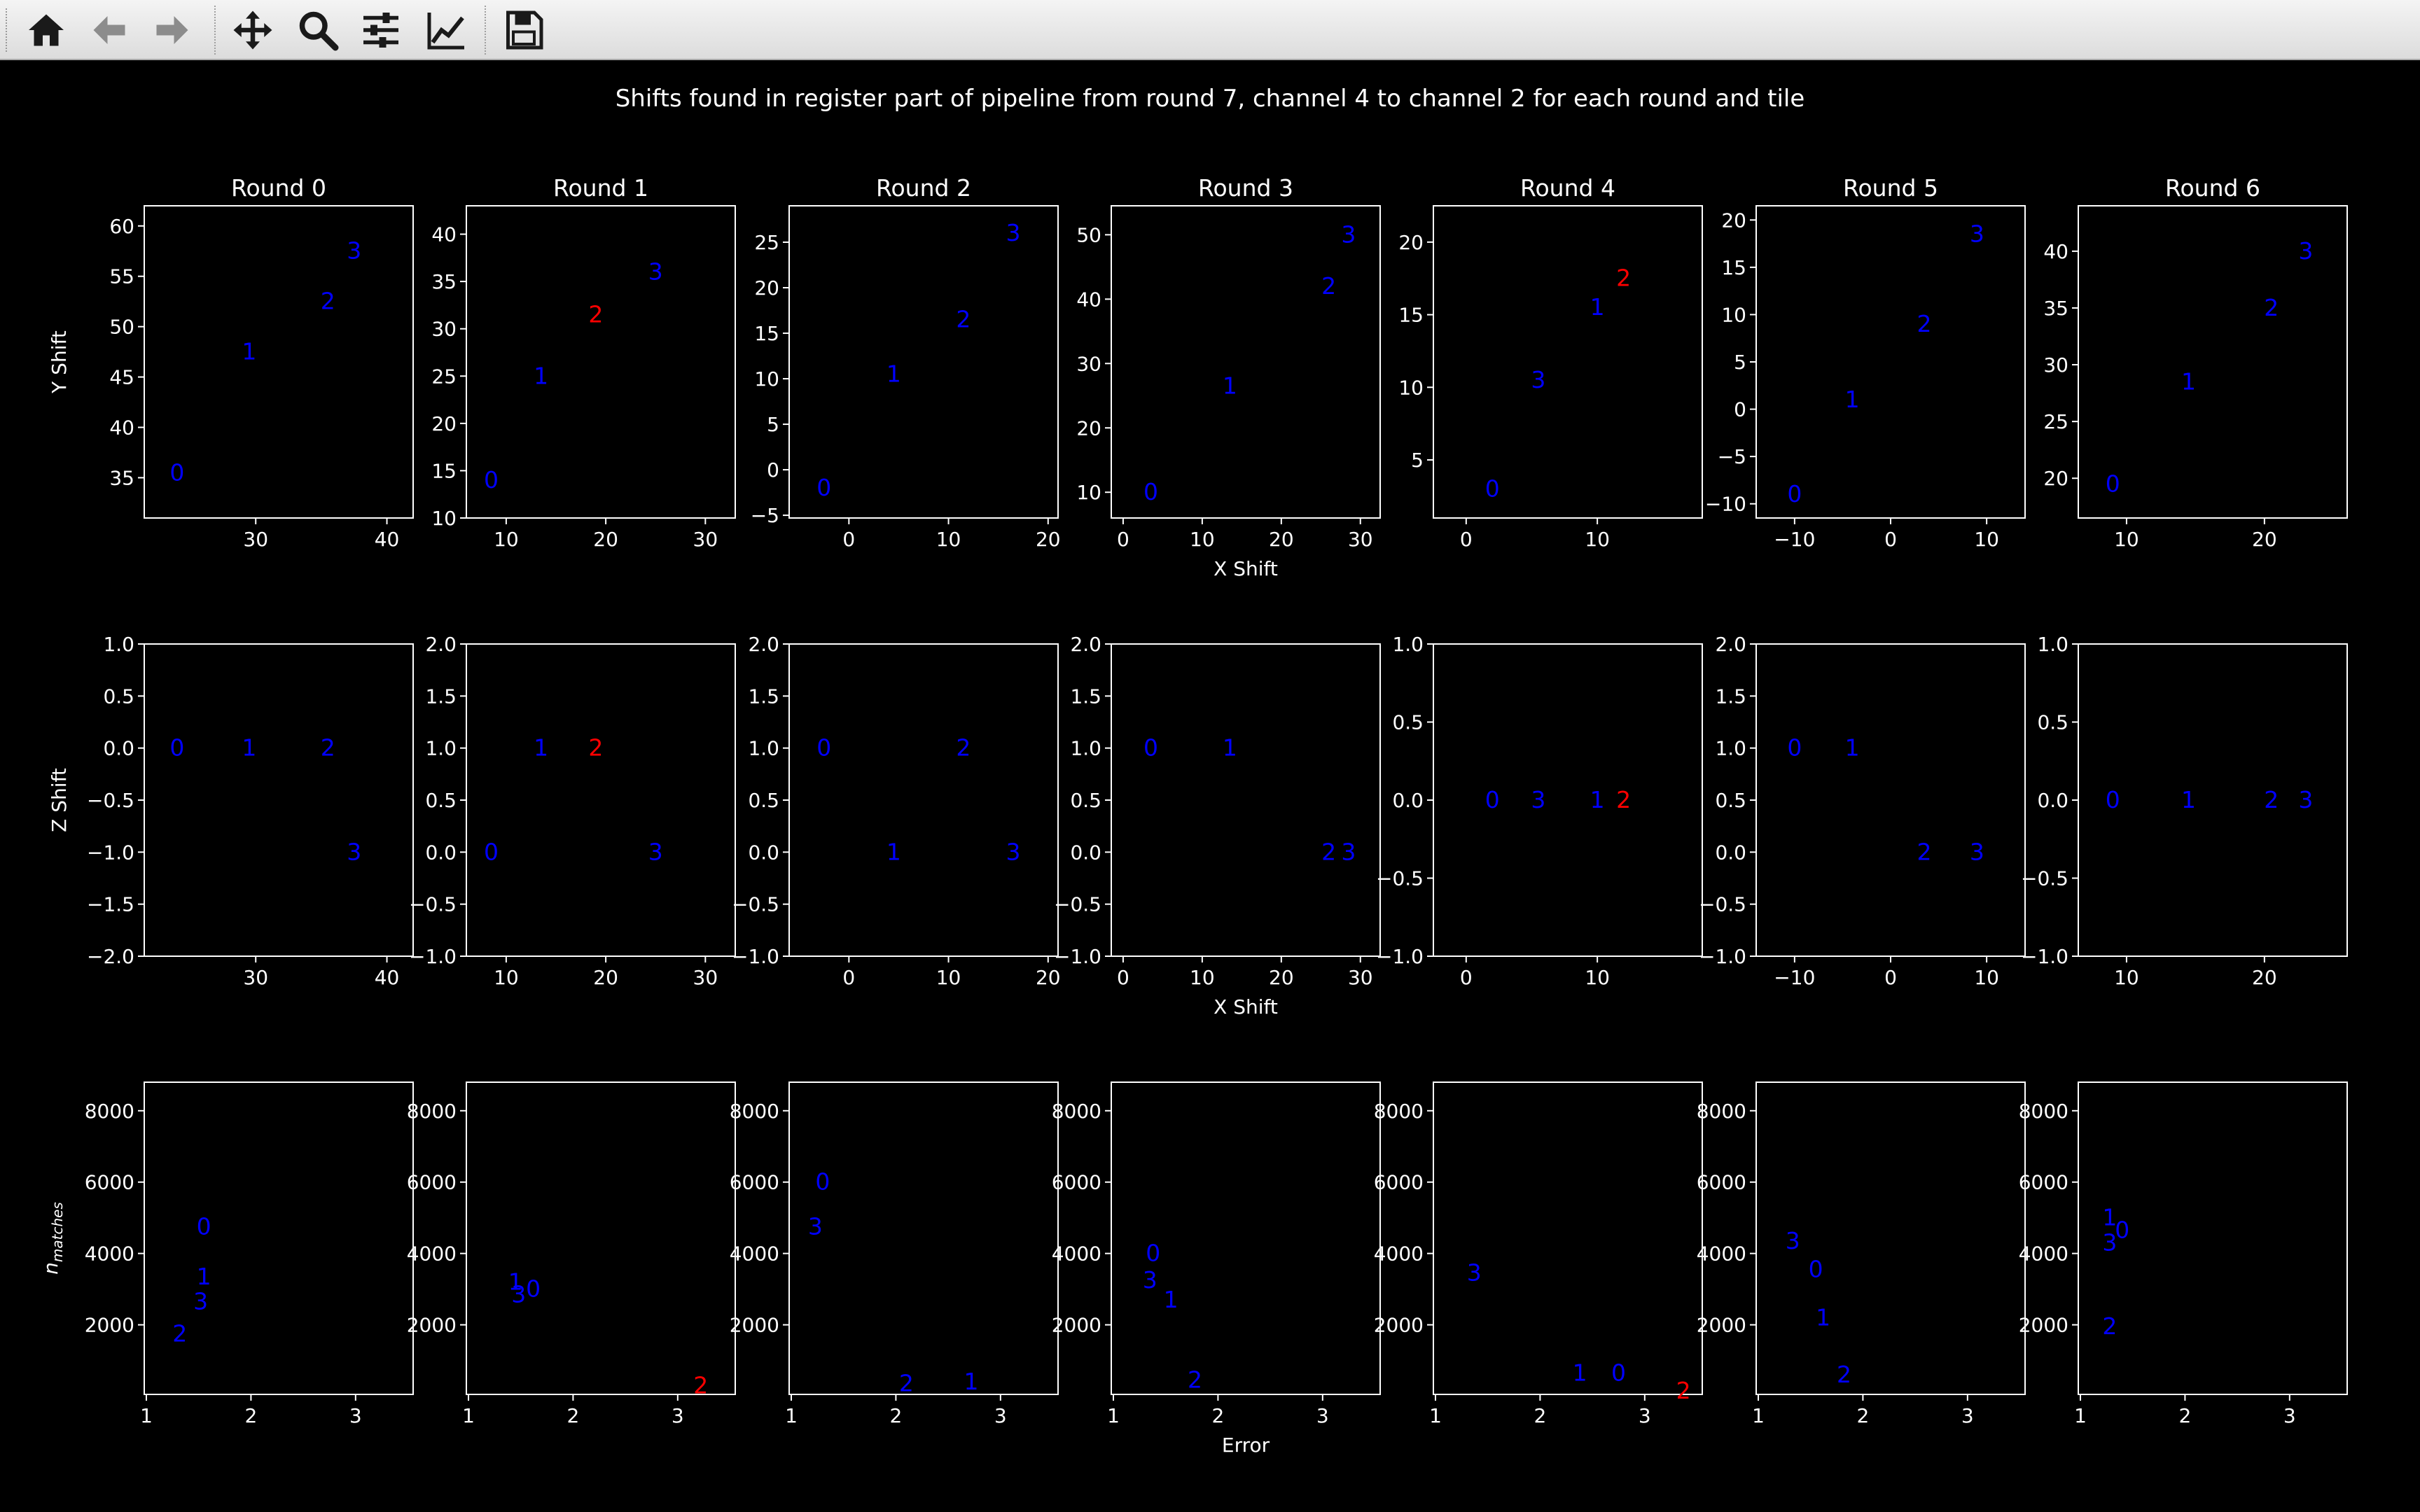 The height and width of the screenshot is (1512, 2420). Describe the element at coordinates (1246, 568) in the screenshot. I see `round-3-yx-xlabel: X Shift` at that location.